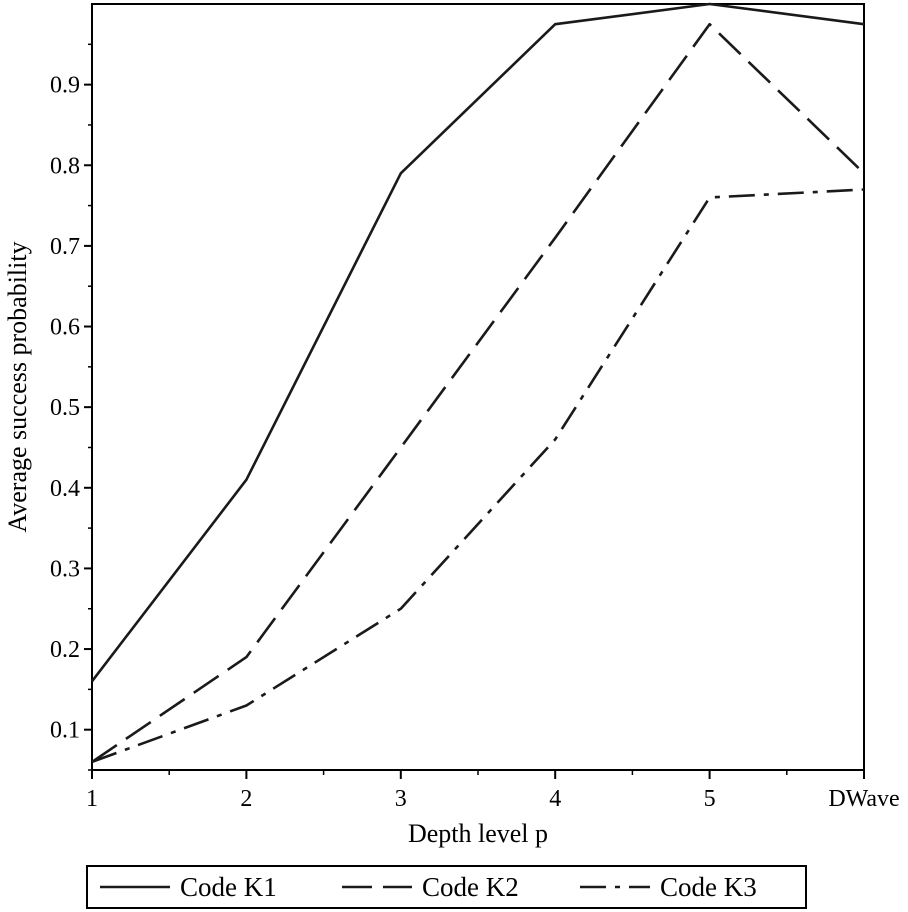 Image resolution: width=908 pixels, height=912 pixels. I want to click on legend-label: Code K1, so click(228, 887).